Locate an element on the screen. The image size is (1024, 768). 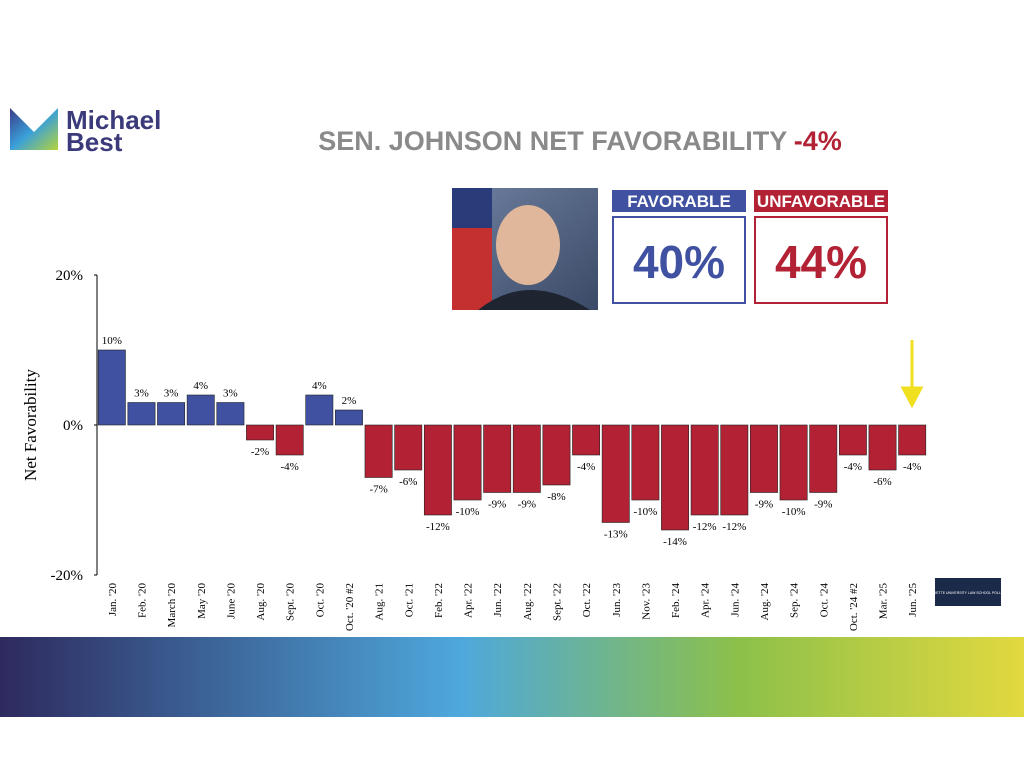
x-tick-label: Jun. '23 is located at coordinates (617, 600).